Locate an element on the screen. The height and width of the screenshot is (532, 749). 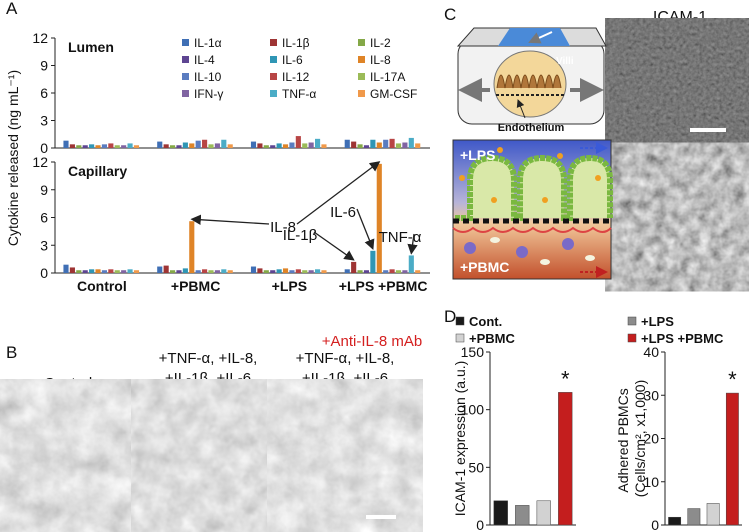
y-tick-label: 10 is located at coordinates (651, 482).